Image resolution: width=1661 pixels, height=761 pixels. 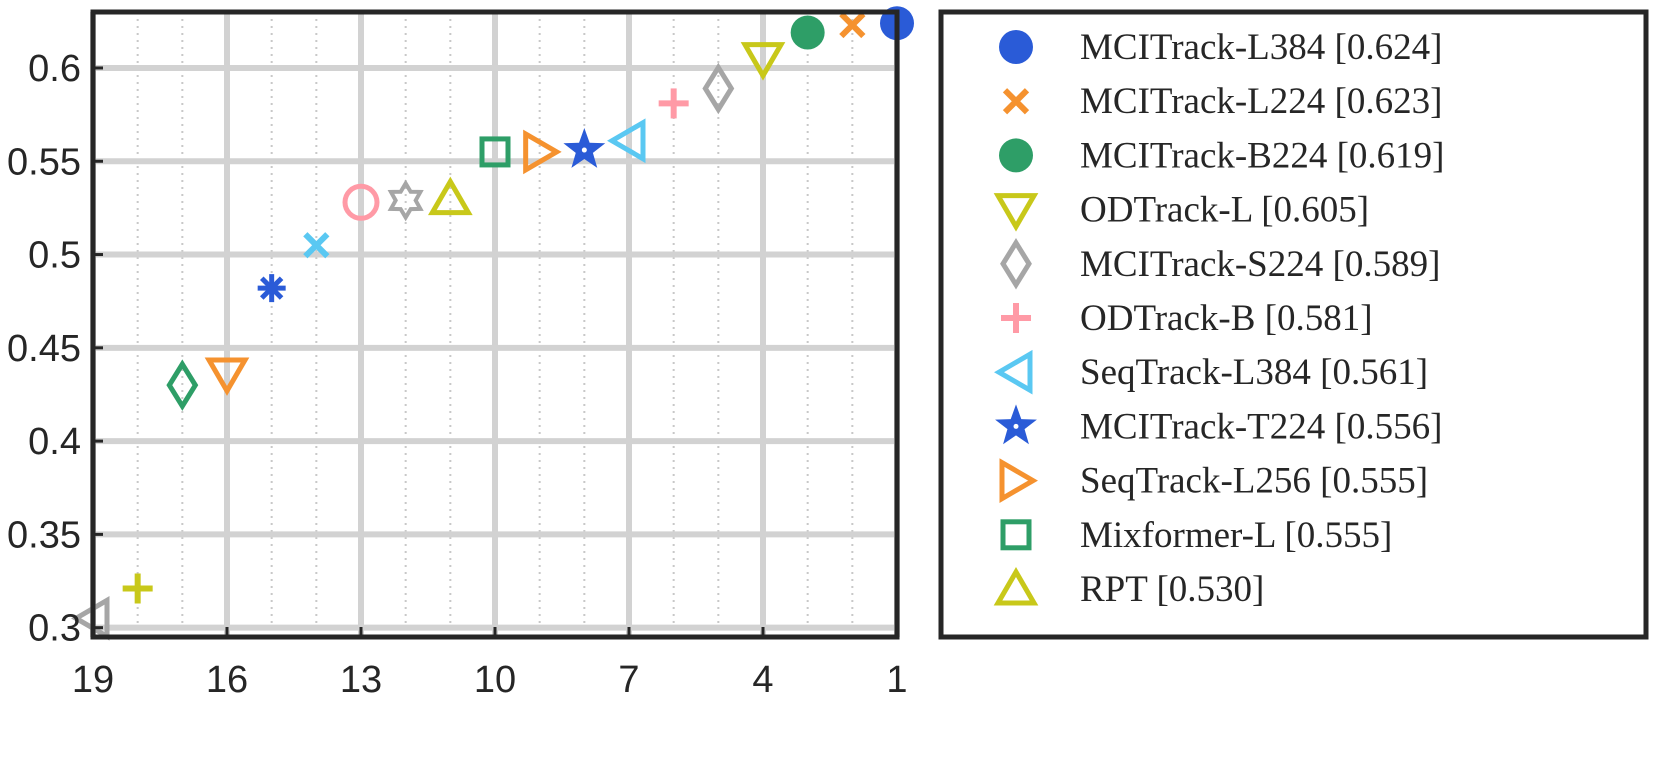 What do you see at coordinates (54, 256) in the screenshot?
I see `y-tick-label: 0.5` at bounding box center [54, 256].